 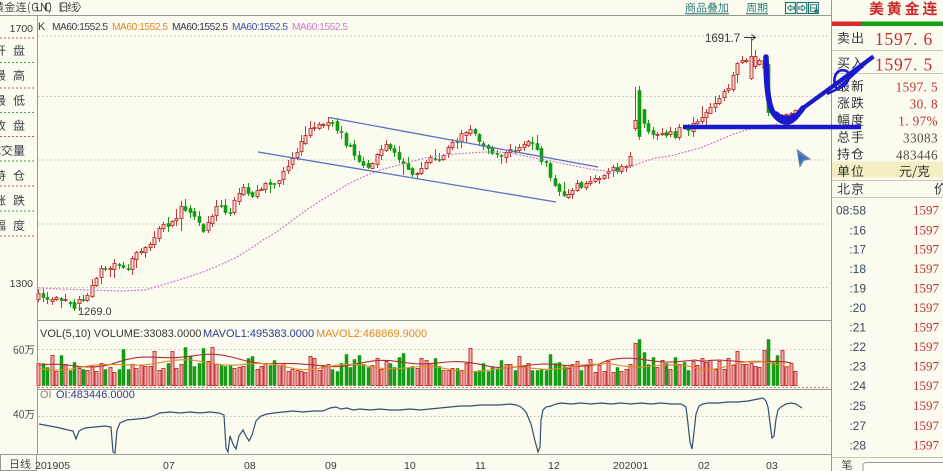 I want to click on svg-text: 202001, so click(x=630, y=465).